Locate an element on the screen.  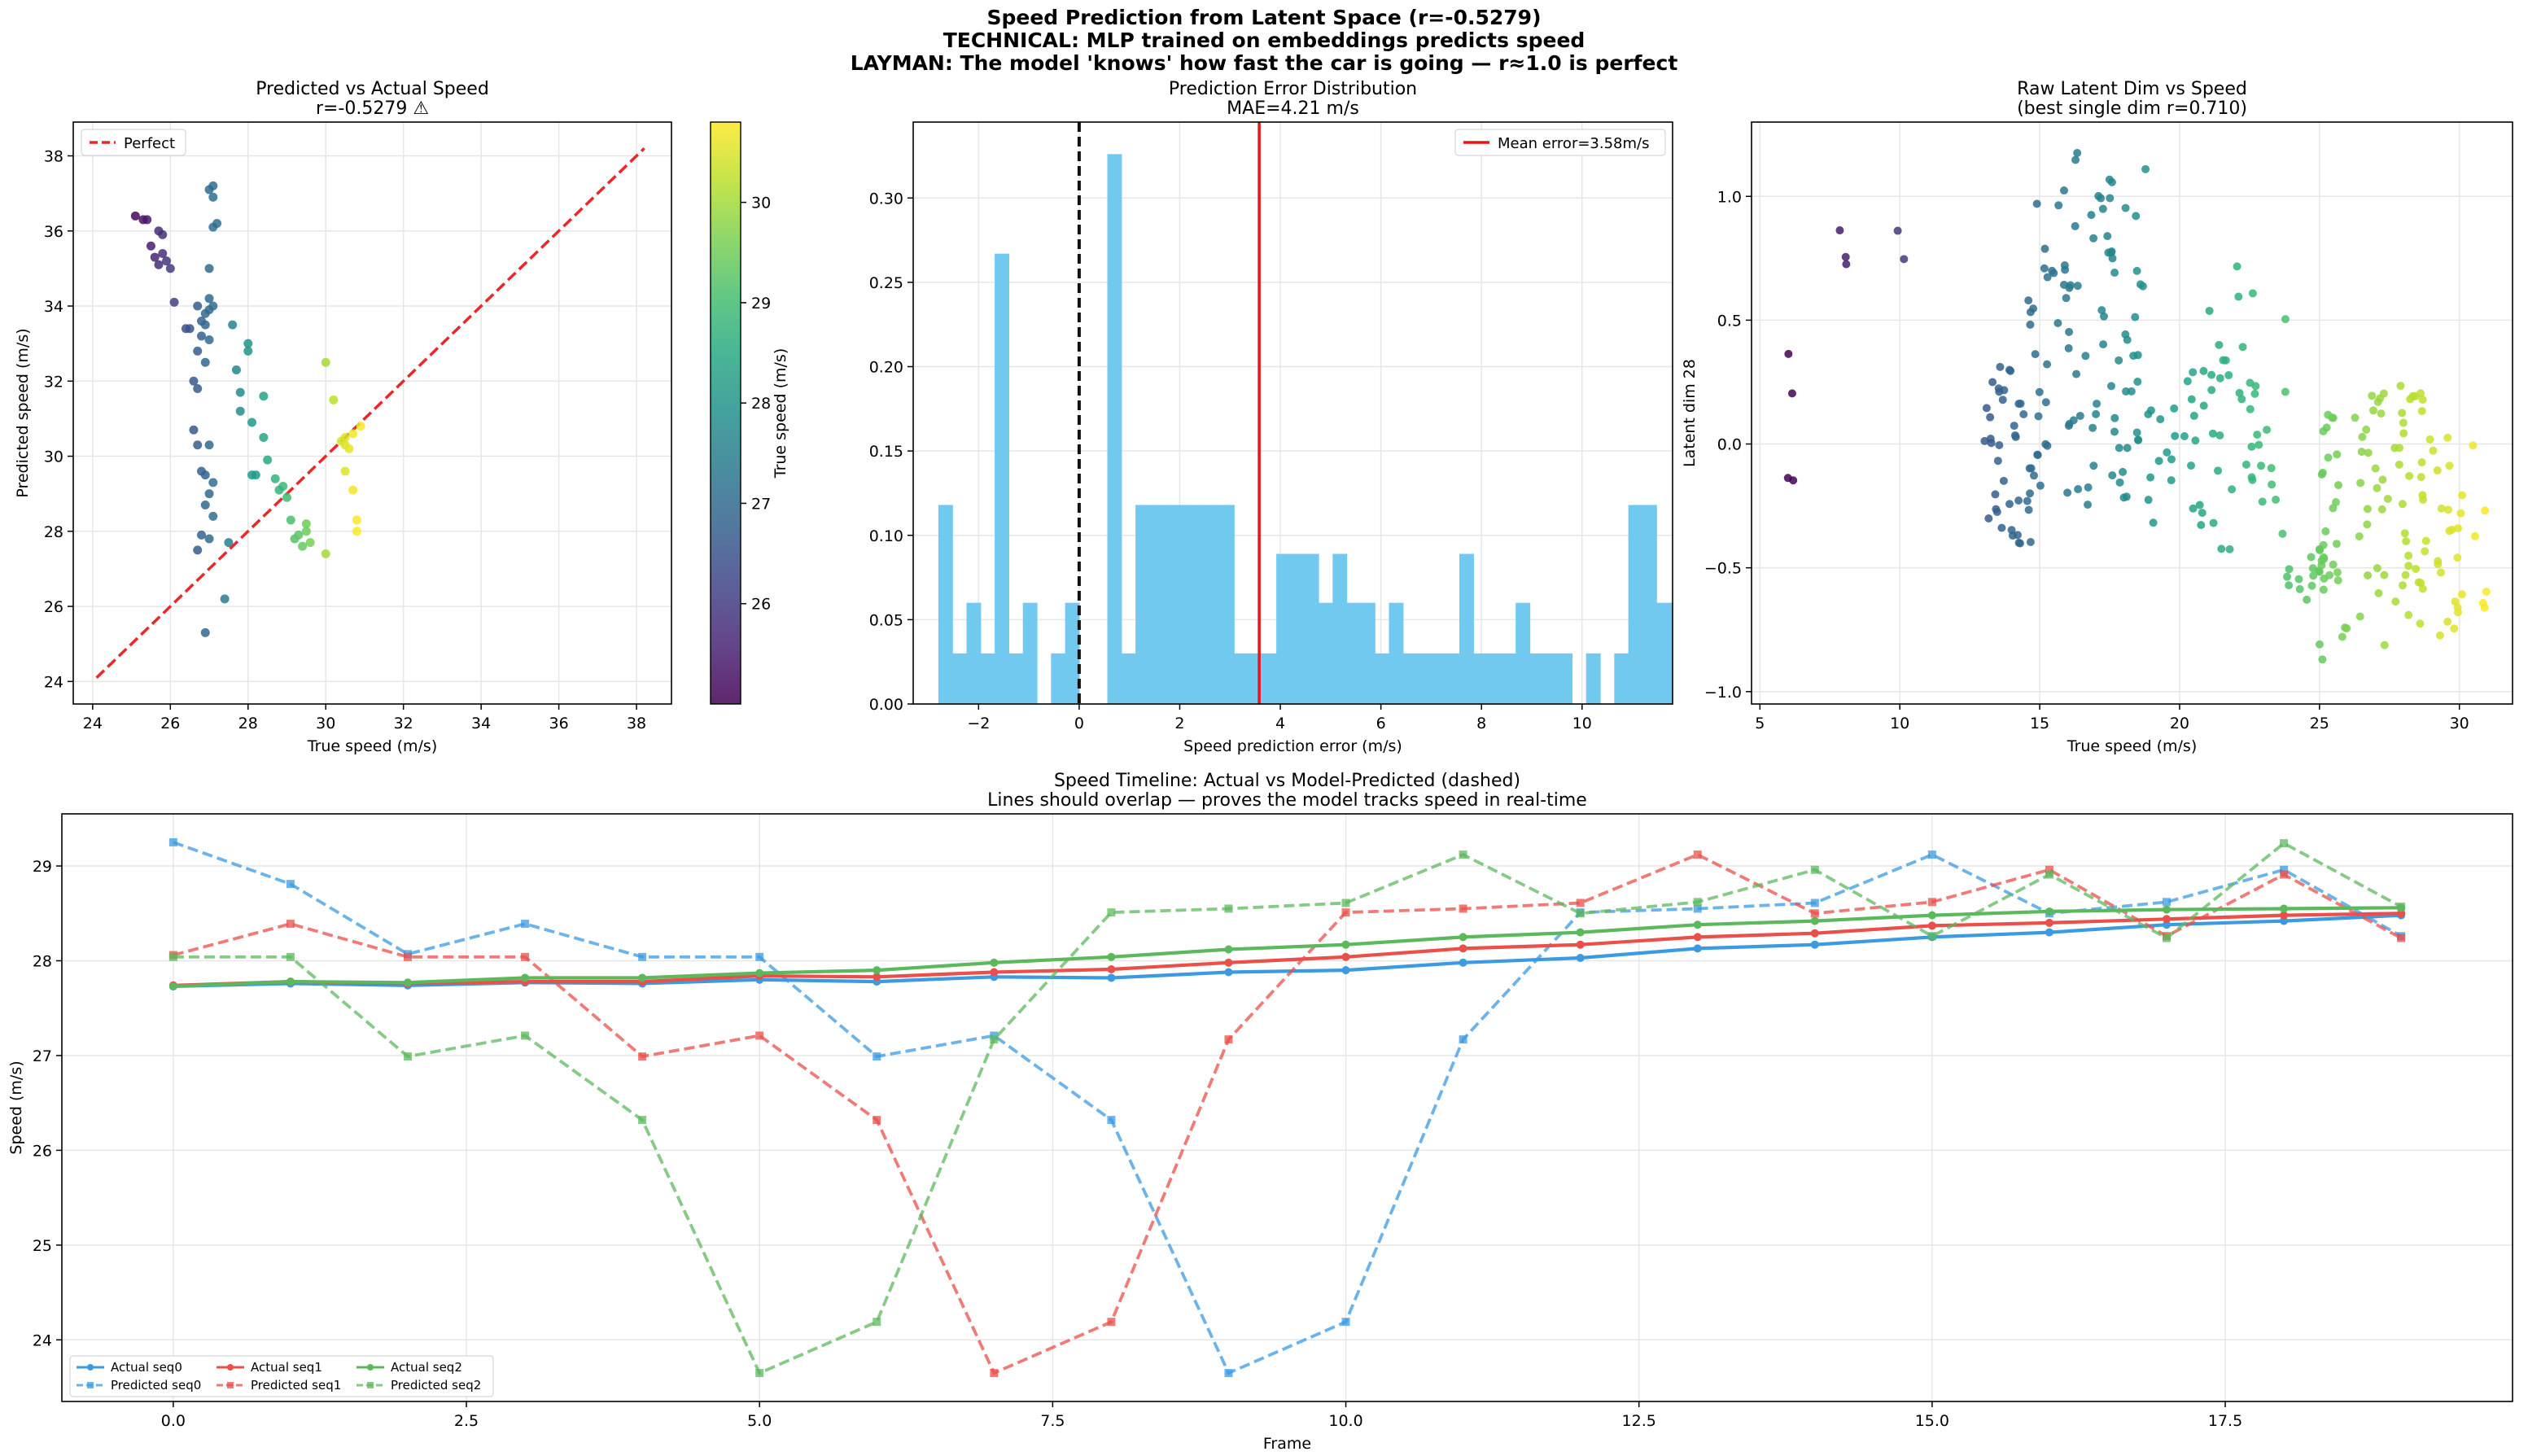
x-tick-label: 17.5 is located at coordinates (2225, 1421).